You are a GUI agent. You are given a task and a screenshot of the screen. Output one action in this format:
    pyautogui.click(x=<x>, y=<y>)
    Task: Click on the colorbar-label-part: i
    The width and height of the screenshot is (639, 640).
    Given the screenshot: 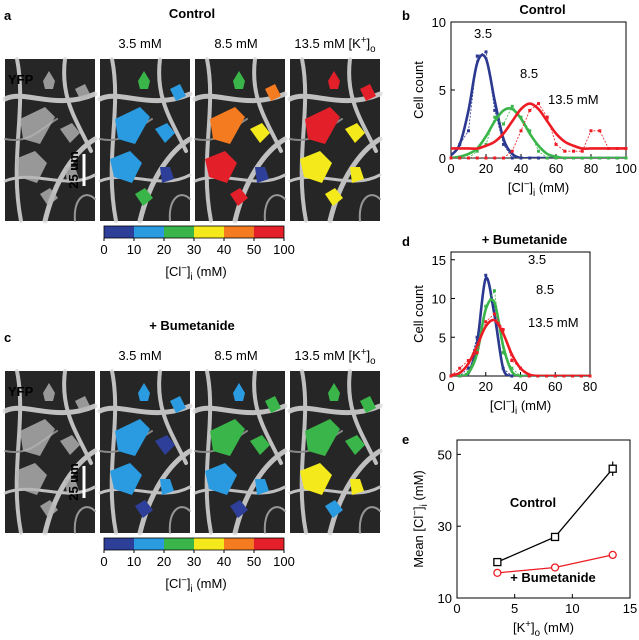 What is the action you would take?
    pyautogui.click(x=192, y=277)
    